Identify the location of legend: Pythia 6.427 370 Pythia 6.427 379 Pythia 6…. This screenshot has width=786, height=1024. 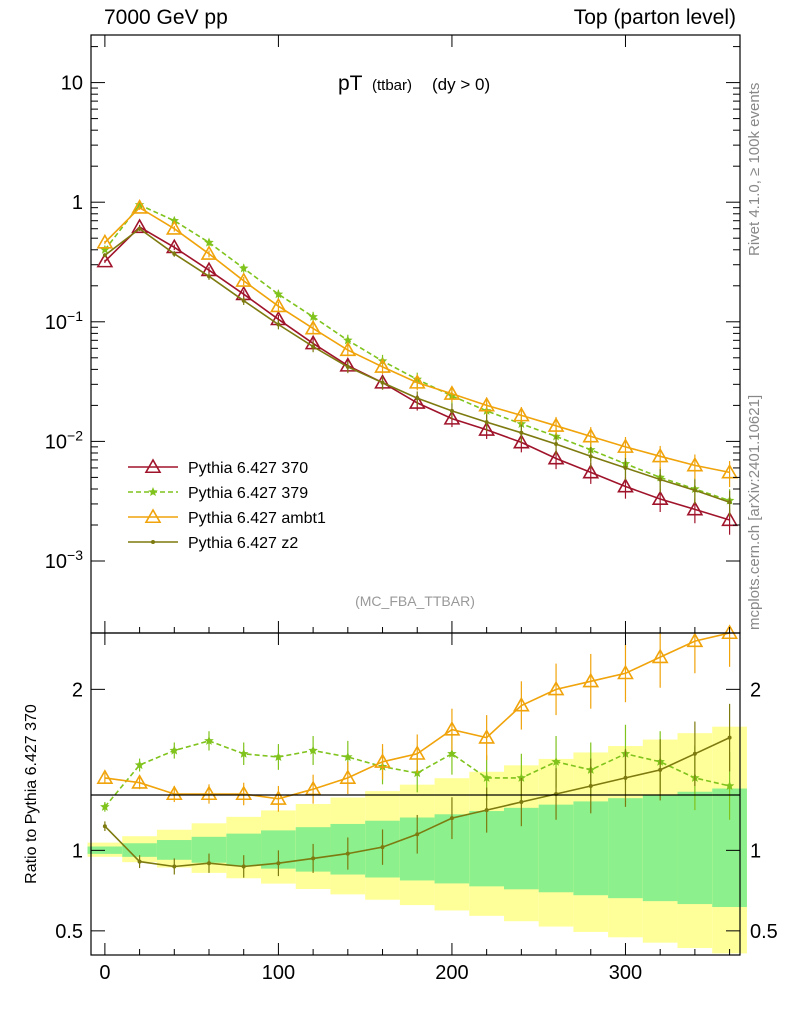
(227, 505).